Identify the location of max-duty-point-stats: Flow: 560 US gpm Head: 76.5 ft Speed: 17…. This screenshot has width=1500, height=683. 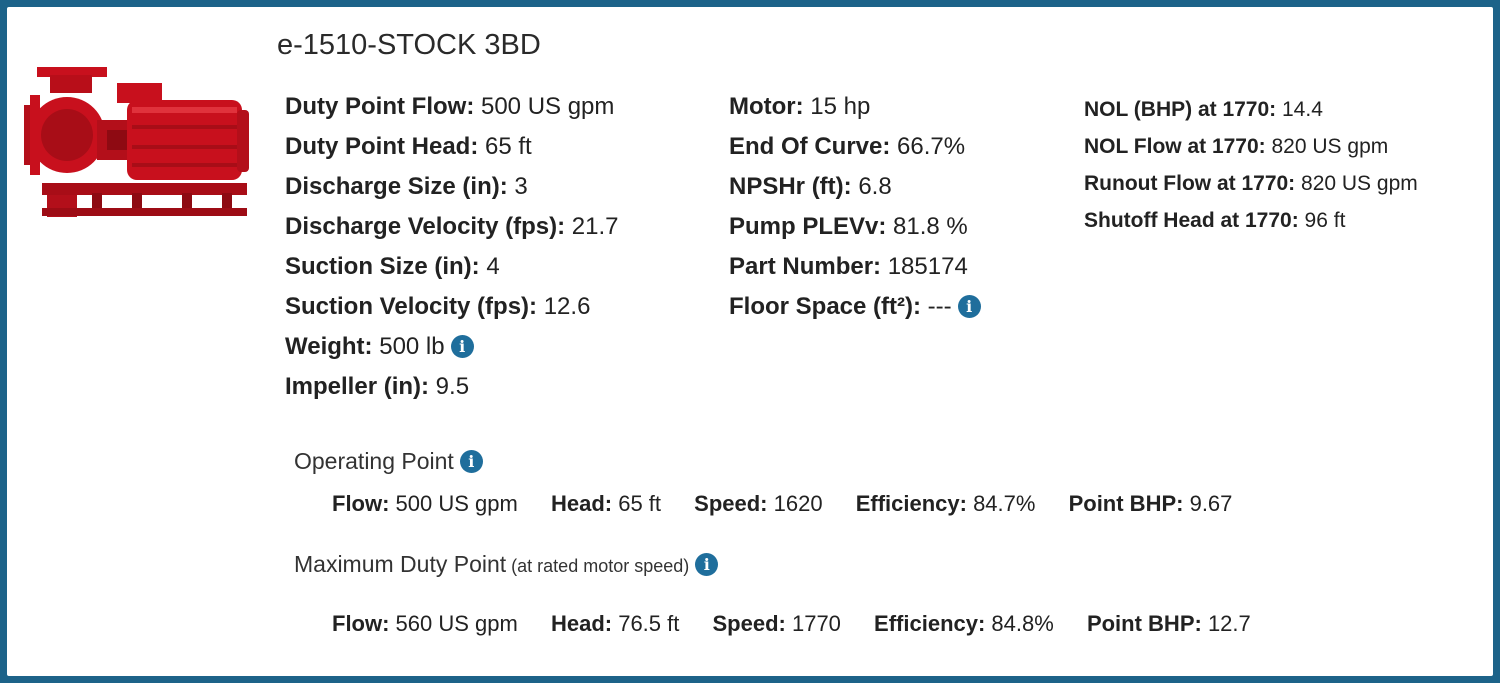
(805, 624).